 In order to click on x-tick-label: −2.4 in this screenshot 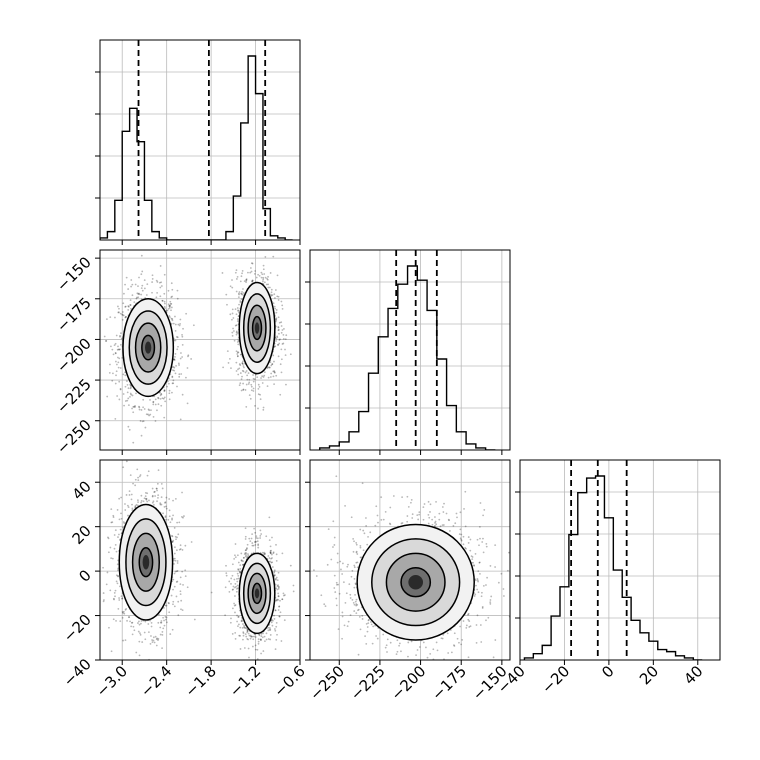, I will do `click(156, 681)`.